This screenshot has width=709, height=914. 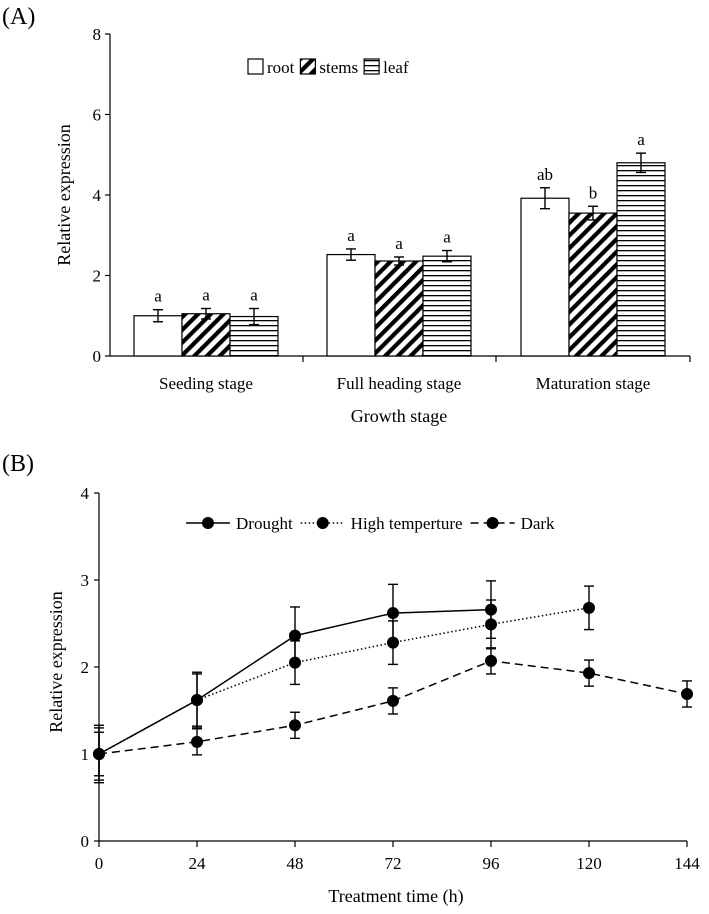 What do you see at coordinates (593, 383) in the screenshot?
I see `a-category-label: Maturation stage` at bounding box center [593, 383].